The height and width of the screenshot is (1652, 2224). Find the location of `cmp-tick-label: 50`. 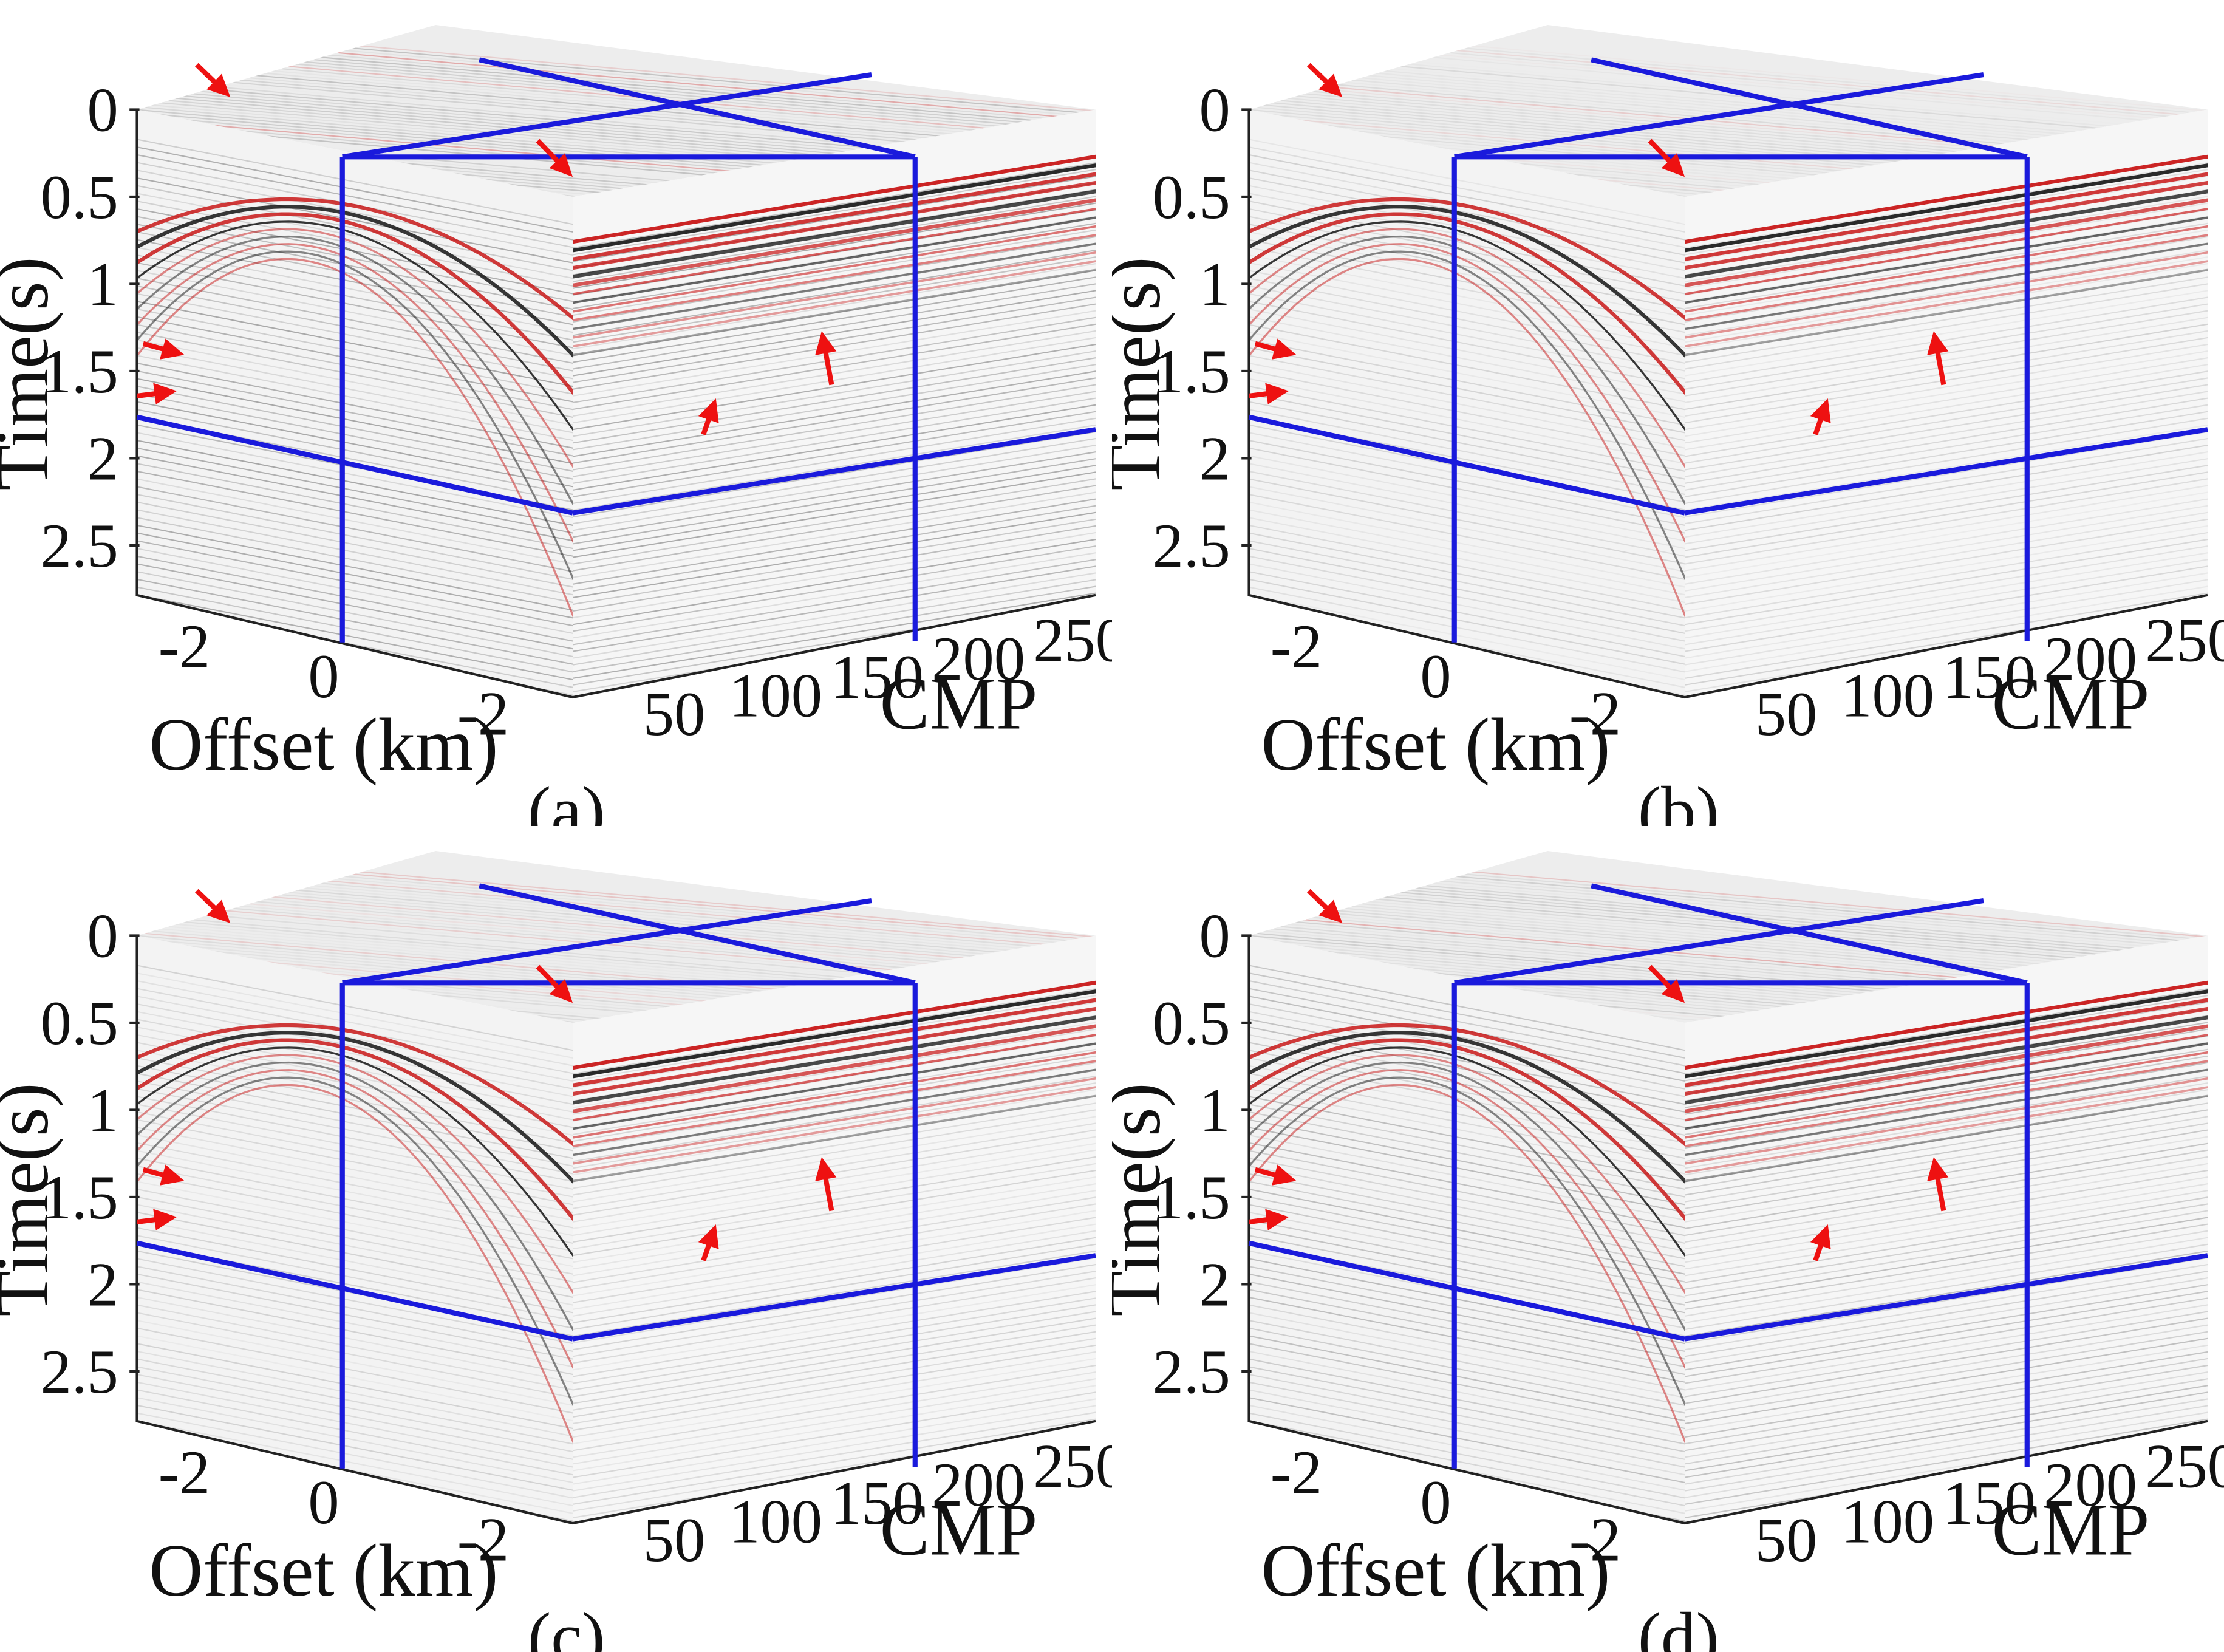

cmp-tick-label: 50 is located at coordinates (1787, 1540).